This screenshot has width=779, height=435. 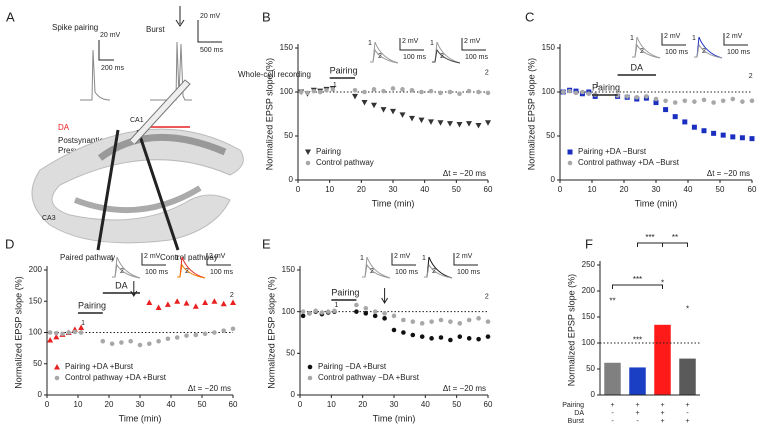 What do you see at coordinates (110, 35) in the screenshot?
I see `scale-label: 20 mV` at bounding box center [110, 35].